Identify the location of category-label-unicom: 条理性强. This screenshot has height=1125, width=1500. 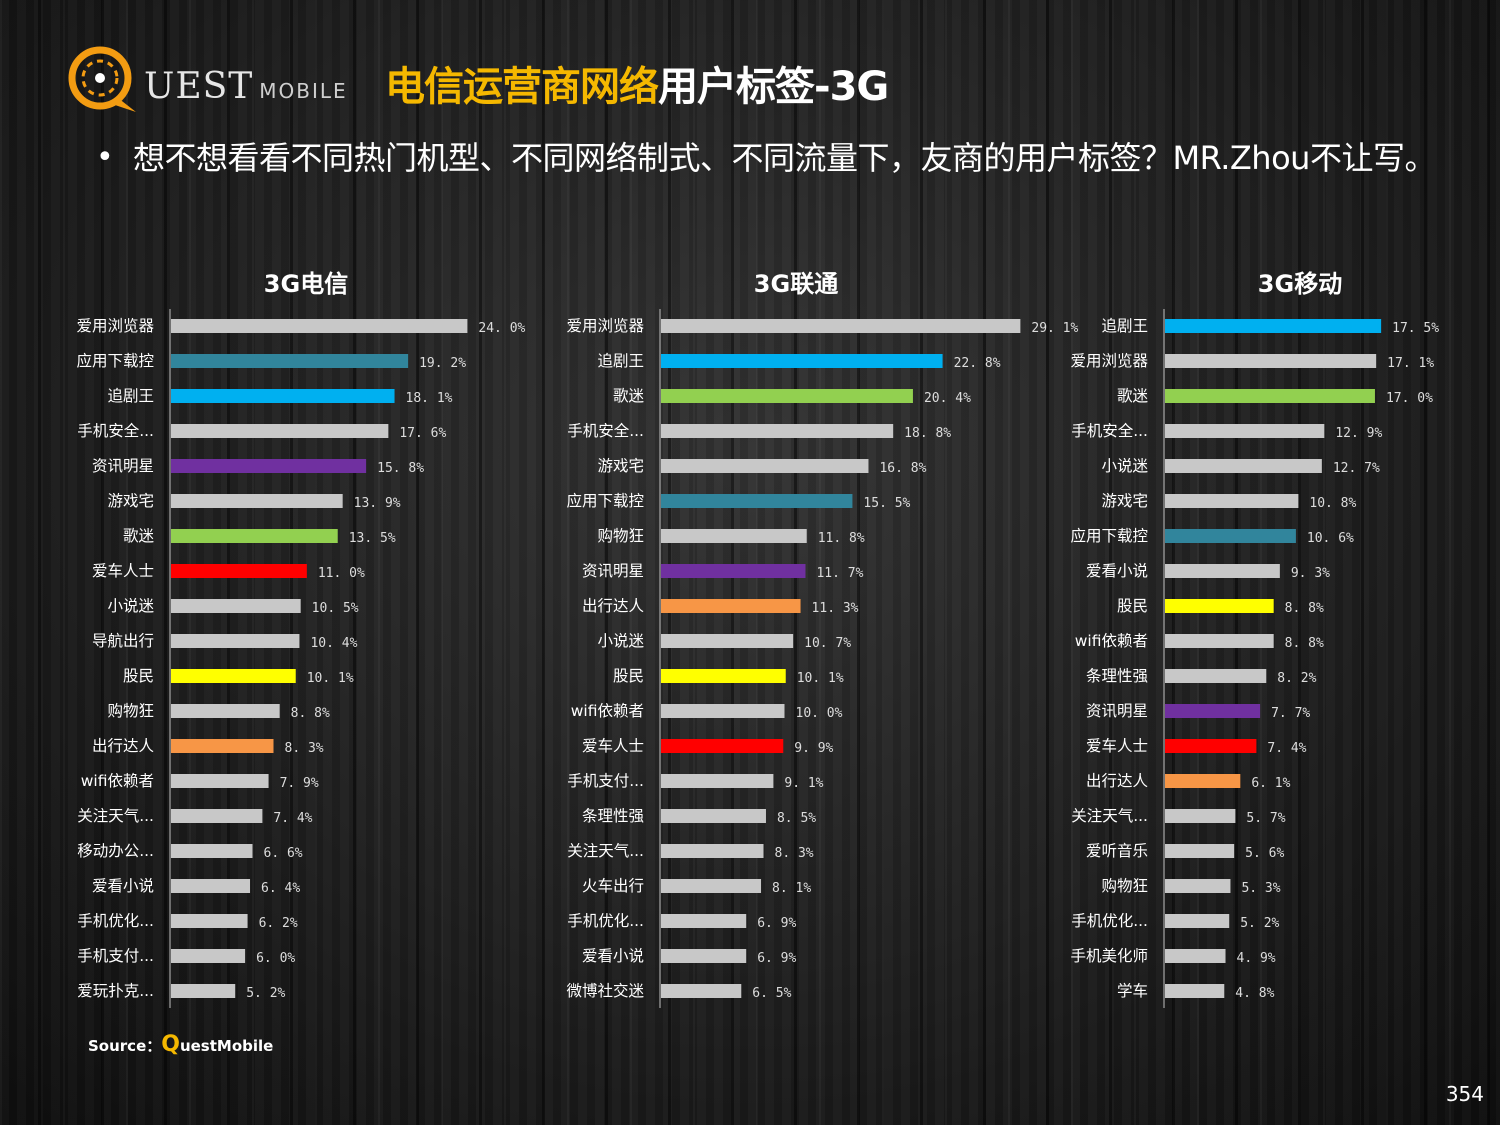
(613, 816).